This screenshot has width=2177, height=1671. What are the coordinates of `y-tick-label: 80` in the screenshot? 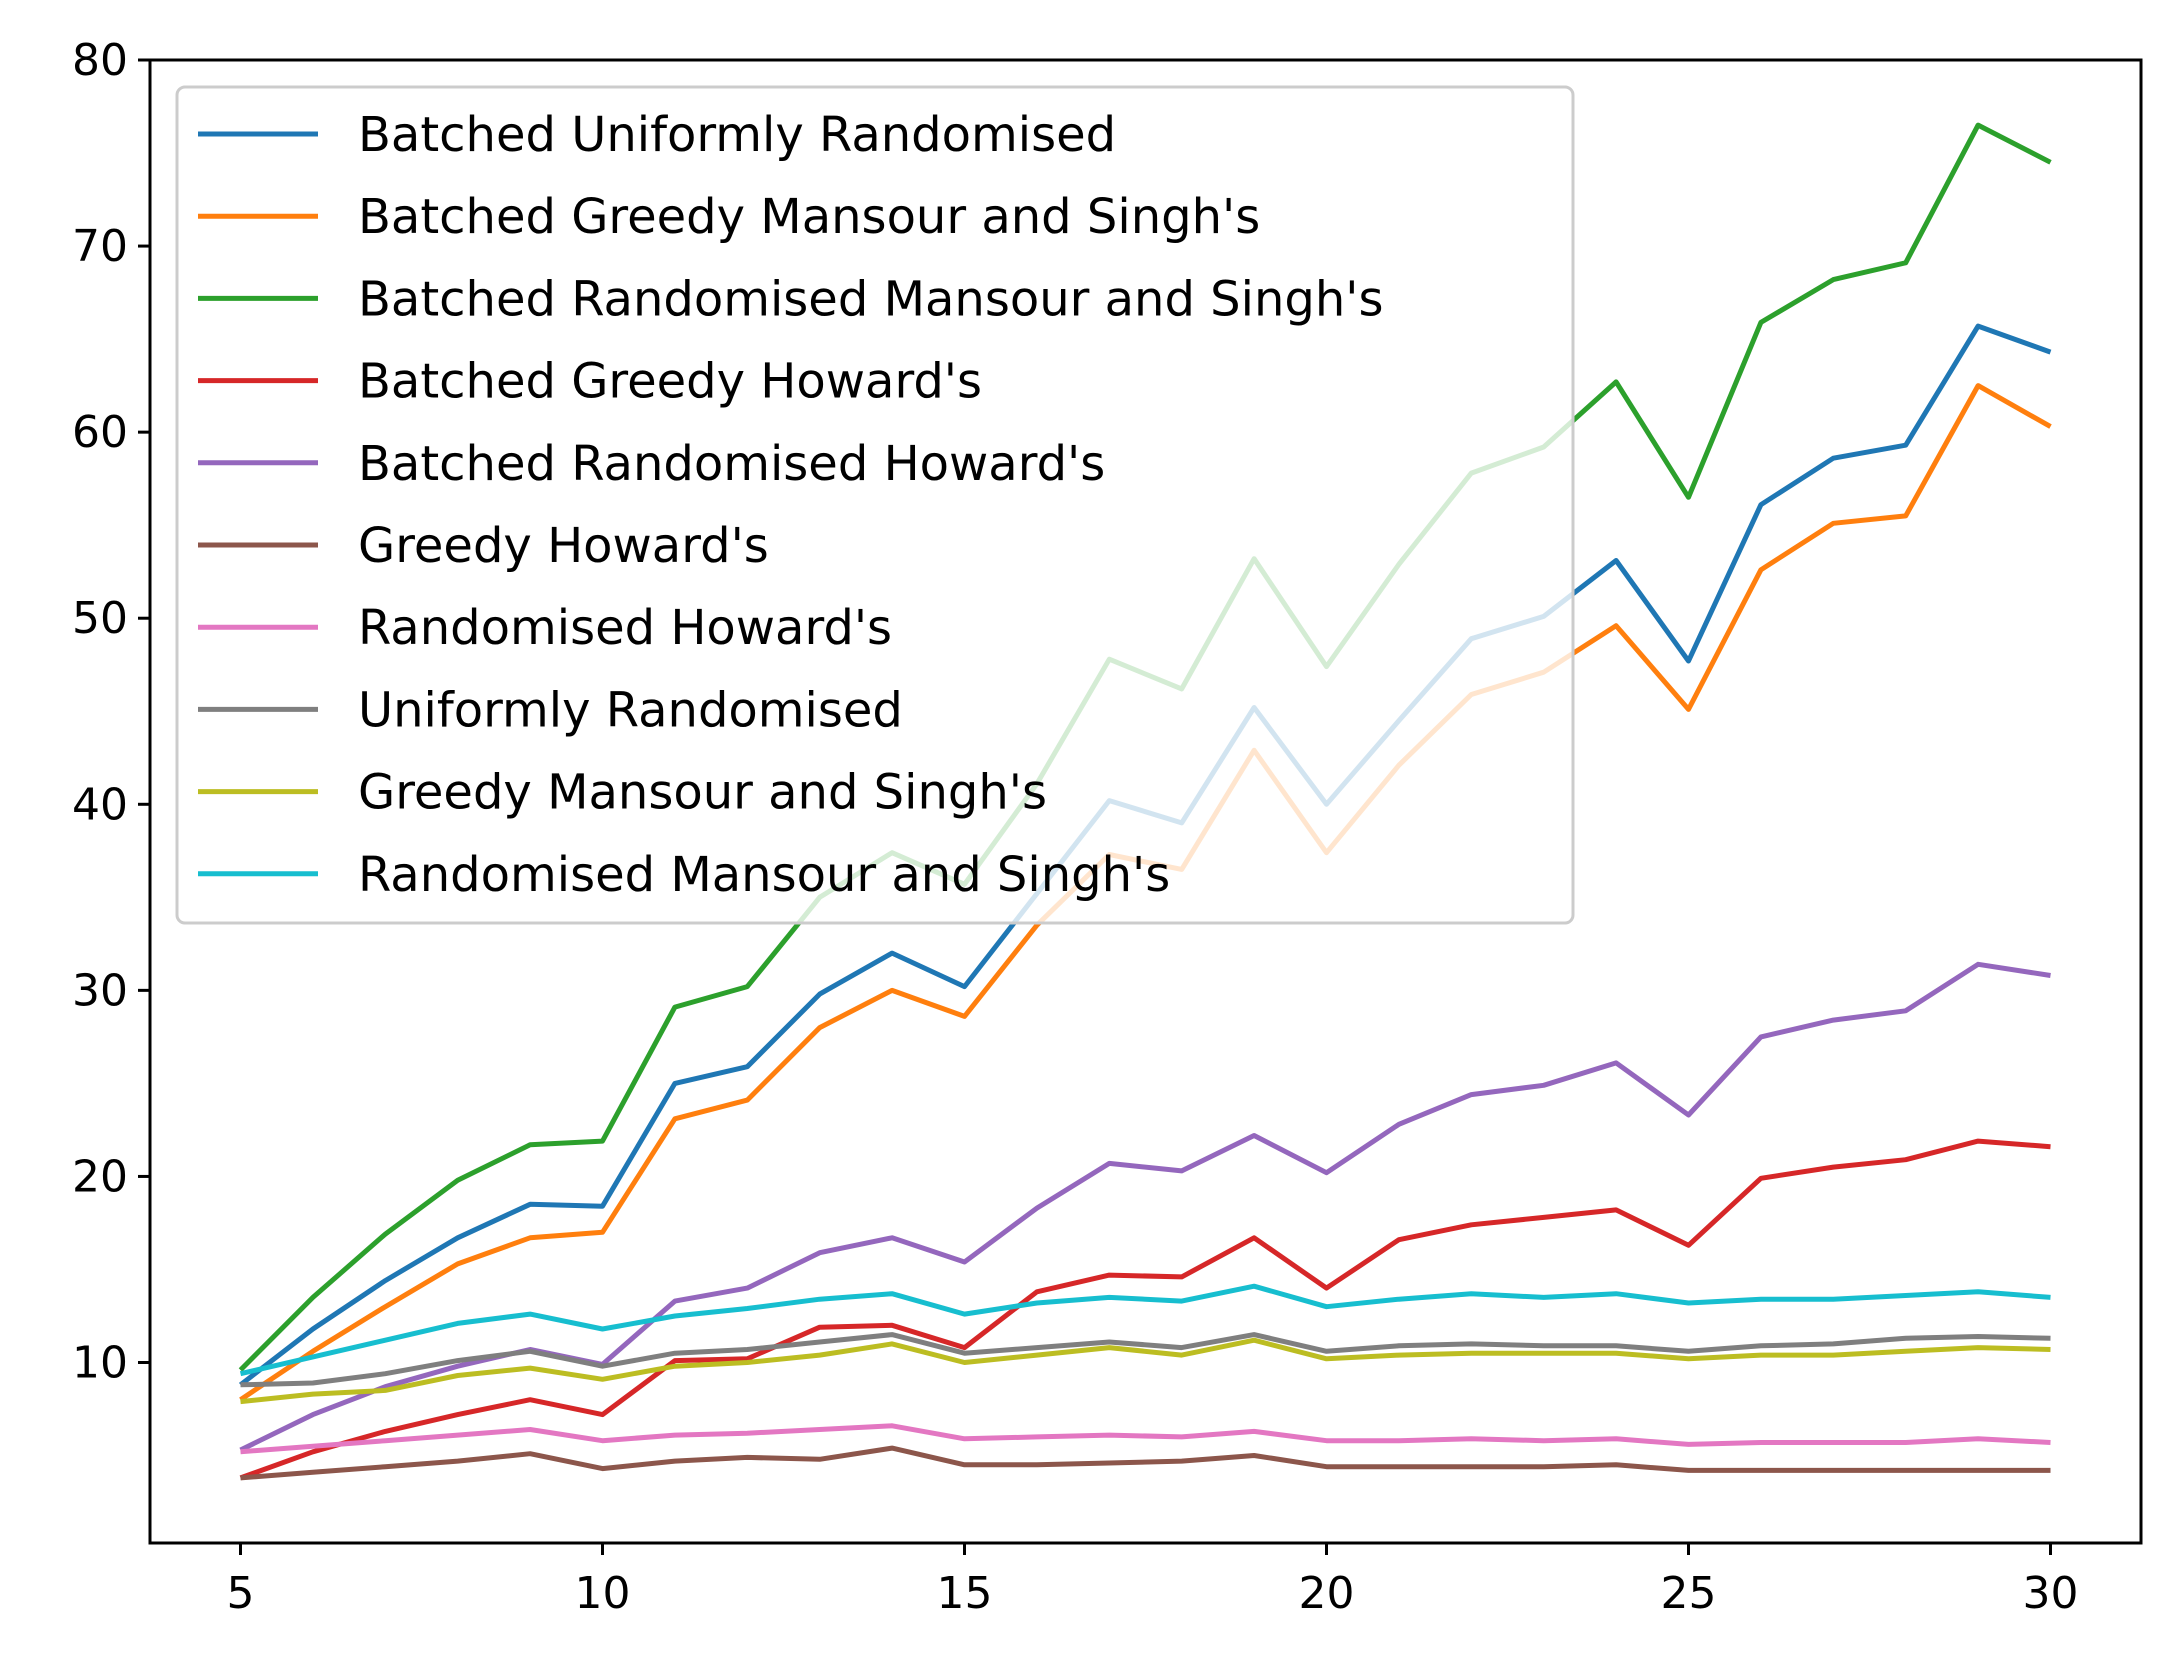 It's located at (100, 60).